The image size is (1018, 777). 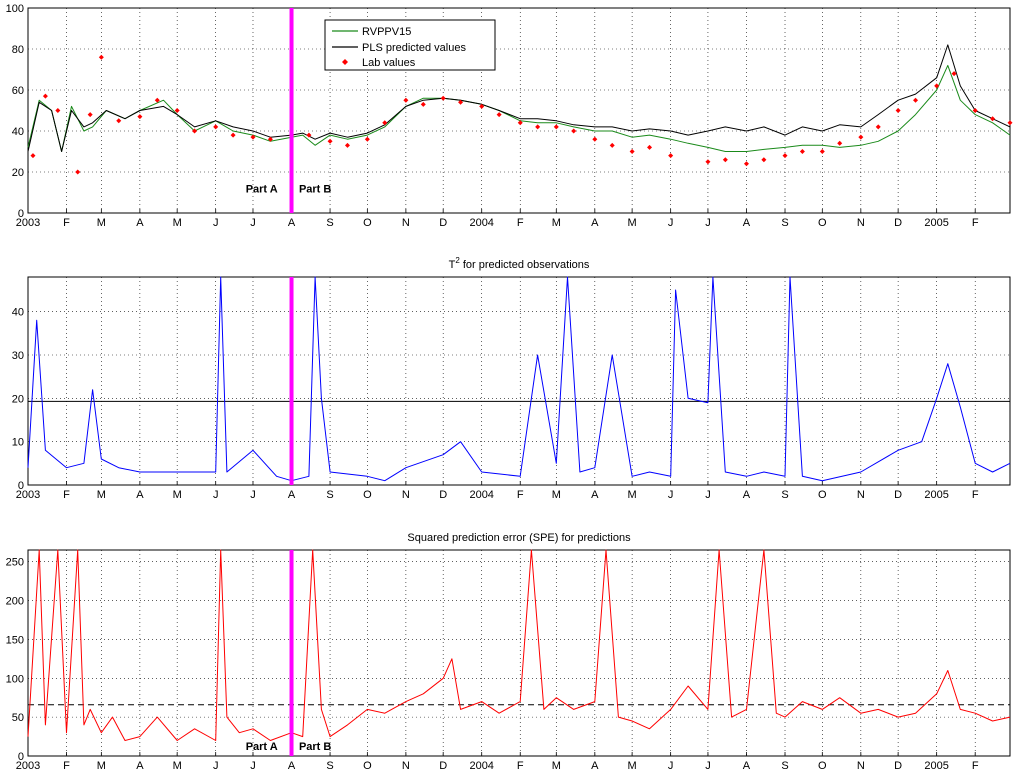 I want to click on x-tick-label-14: M, so click(x=556, y=766).